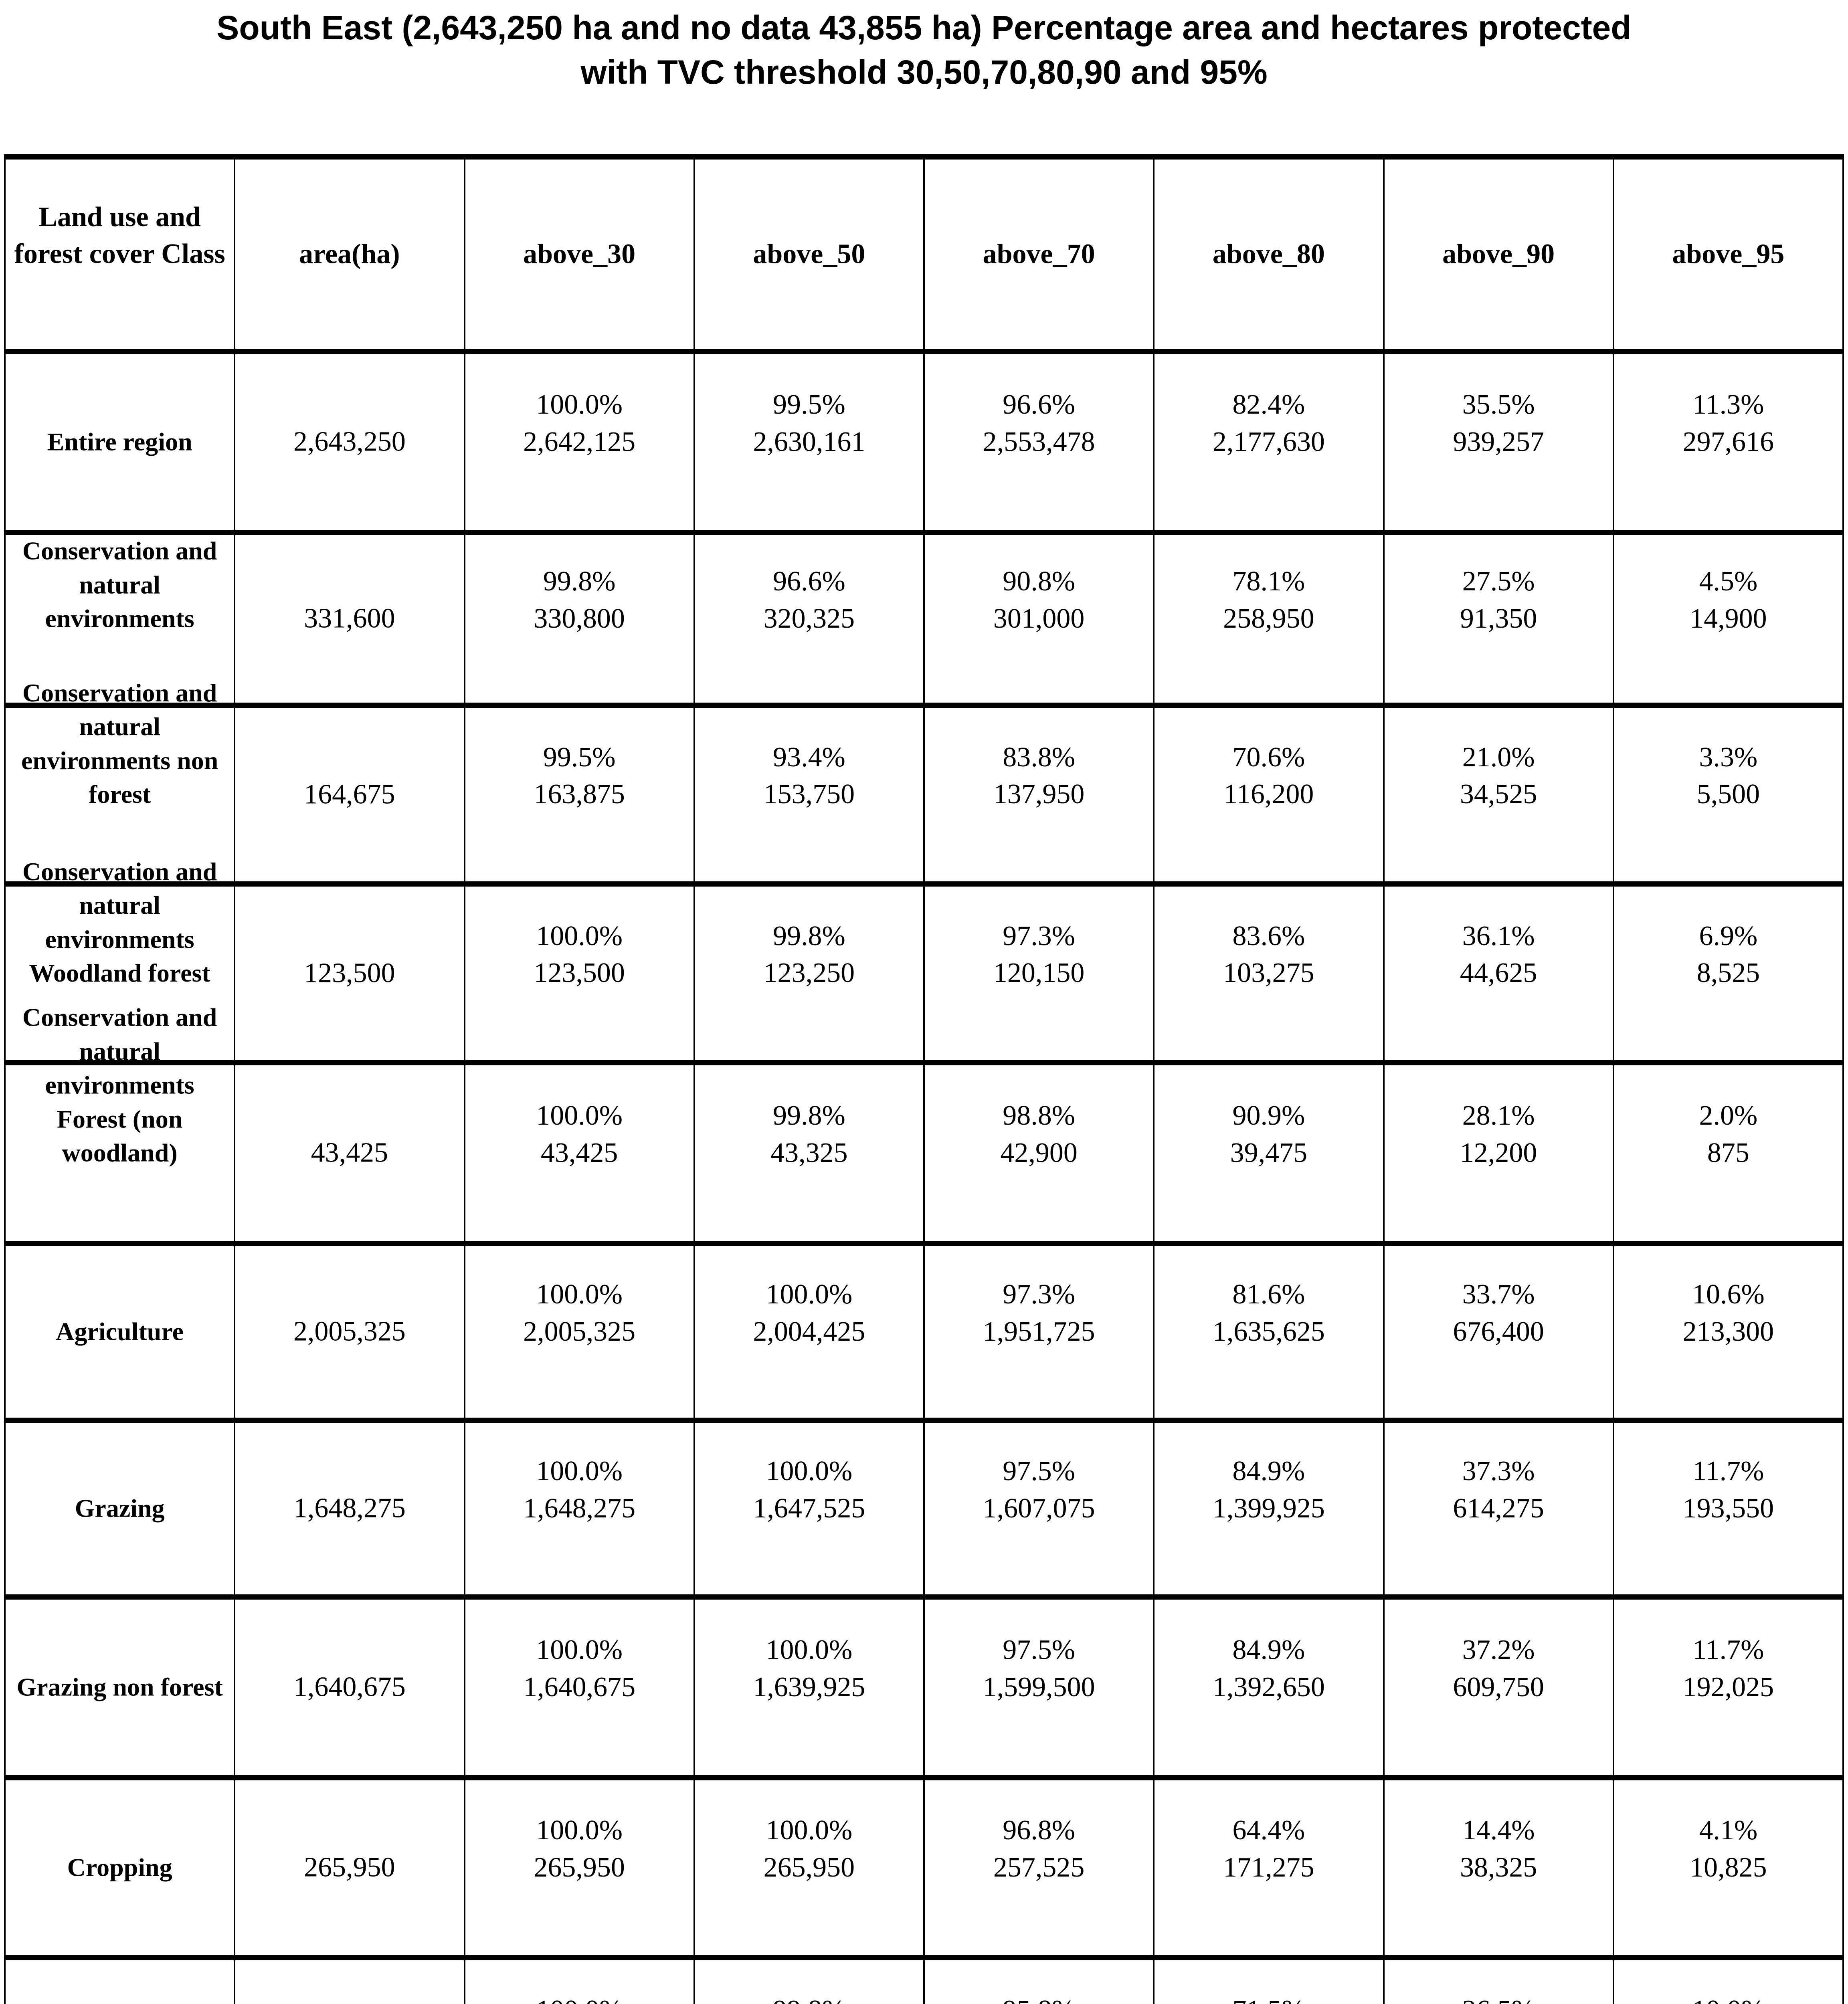 Image resolution: width=1848 pixels, height=2004 pixels. I want to click on threshold-cell: 82.4% 2,177,630, so click(1269, 442).